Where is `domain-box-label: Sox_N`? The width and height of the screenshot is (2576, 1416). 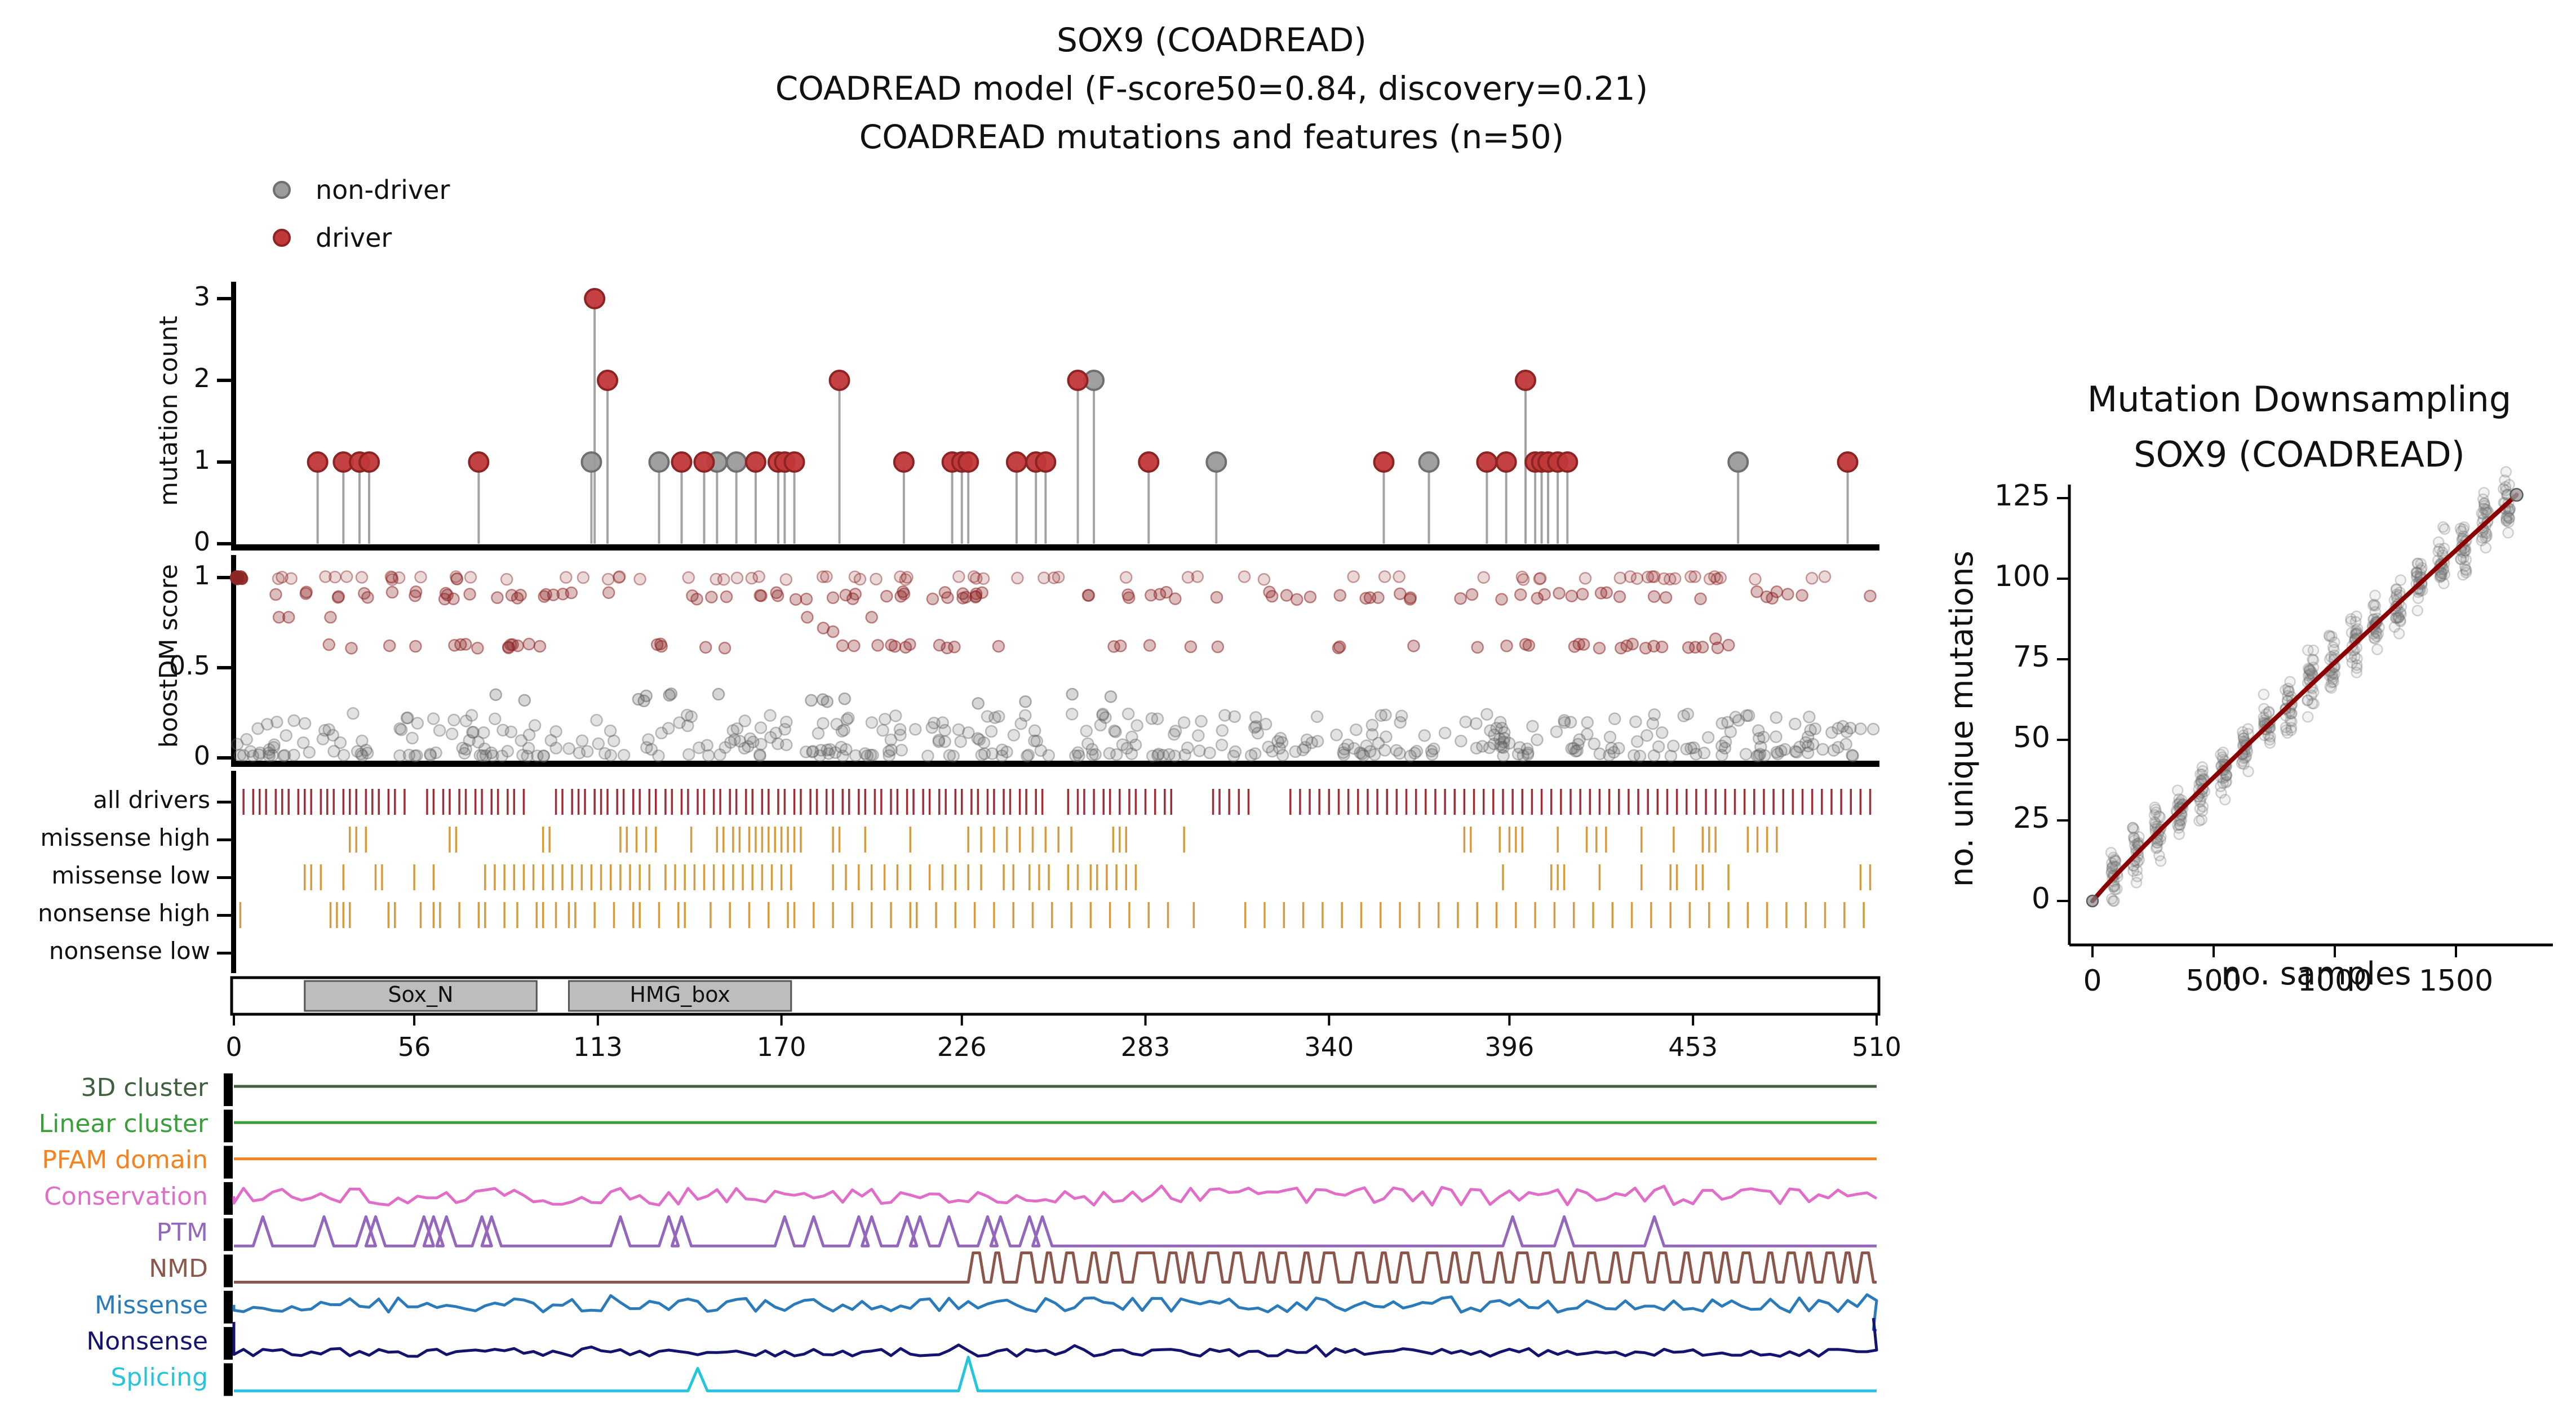 domain-box-label: Sox_N is located at coordinates (421, 994).